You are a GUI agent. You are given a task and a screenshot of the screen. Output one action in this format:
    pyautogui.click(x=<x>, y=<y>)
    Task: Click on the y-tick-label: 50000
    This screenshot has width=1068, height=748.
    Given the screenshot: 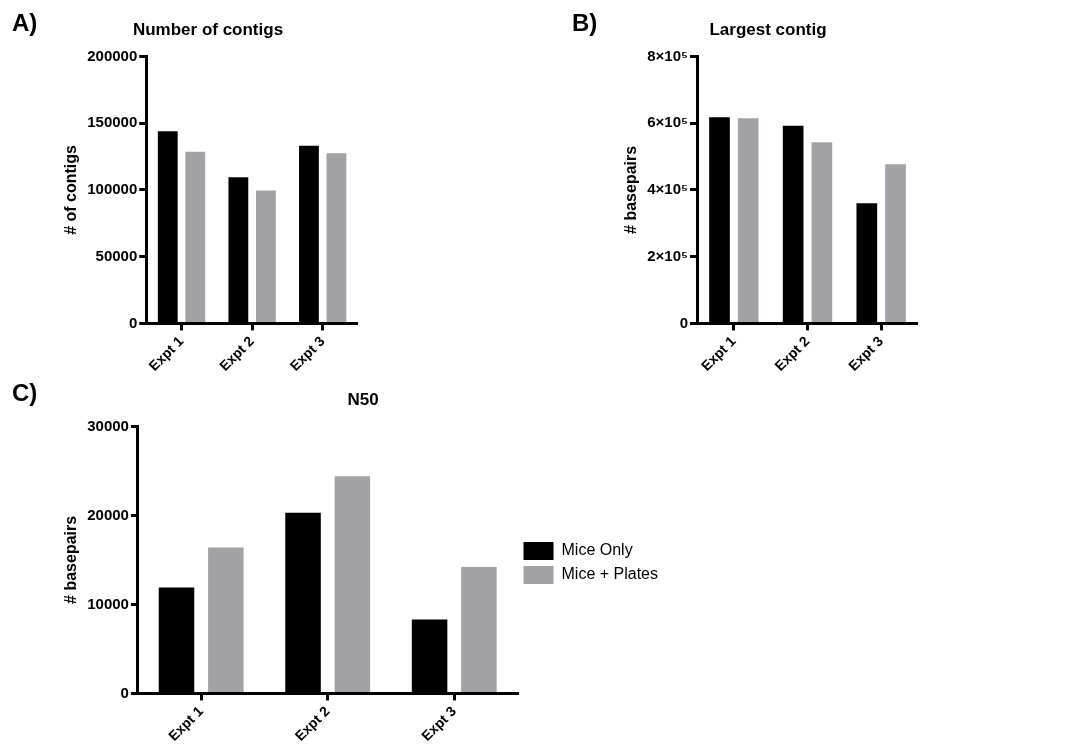 What is the action you would take?
    pyautogui.click(x=116, y=255)
    